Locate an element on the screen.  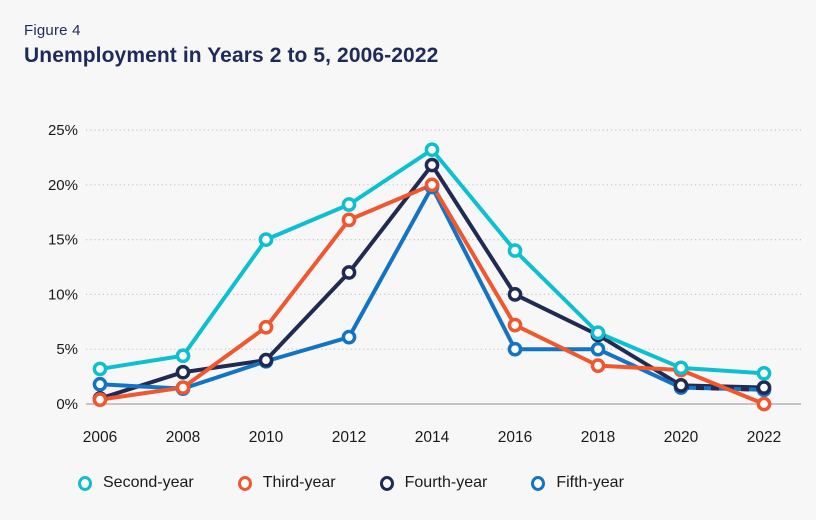
legend-label: Fourth-year is located at coordinates (446, 482).